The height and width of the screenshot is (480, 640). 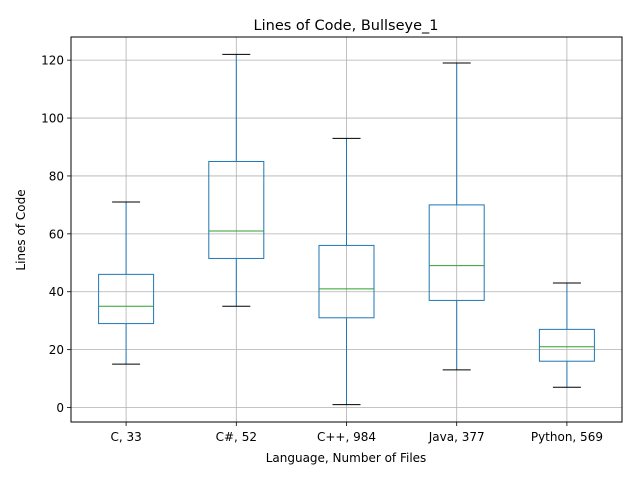 I want to click on y-tick-label: 40, so click(x=56, y=292).